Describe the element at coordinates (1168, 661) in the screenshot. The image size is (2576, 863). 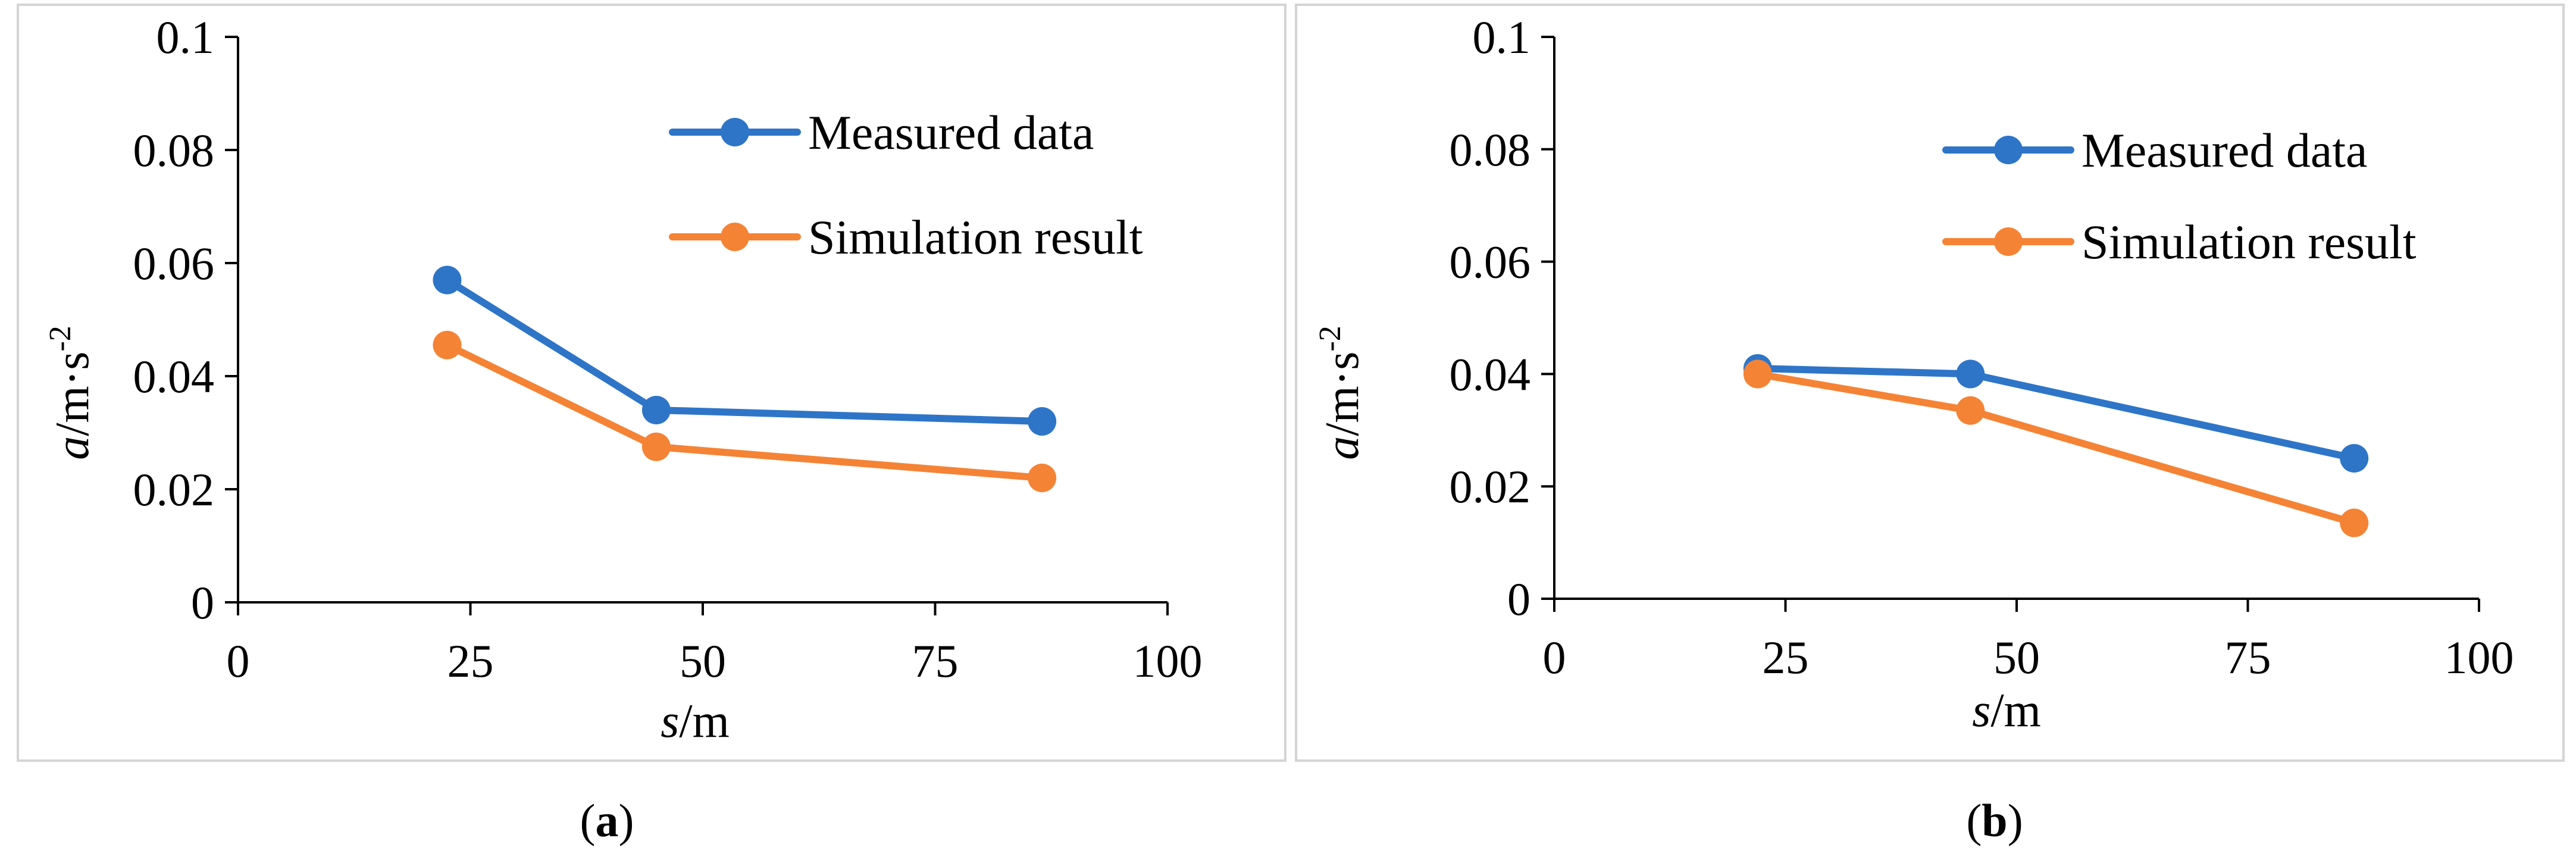
I see `panel-a-x-tick-label: 100` at that location.